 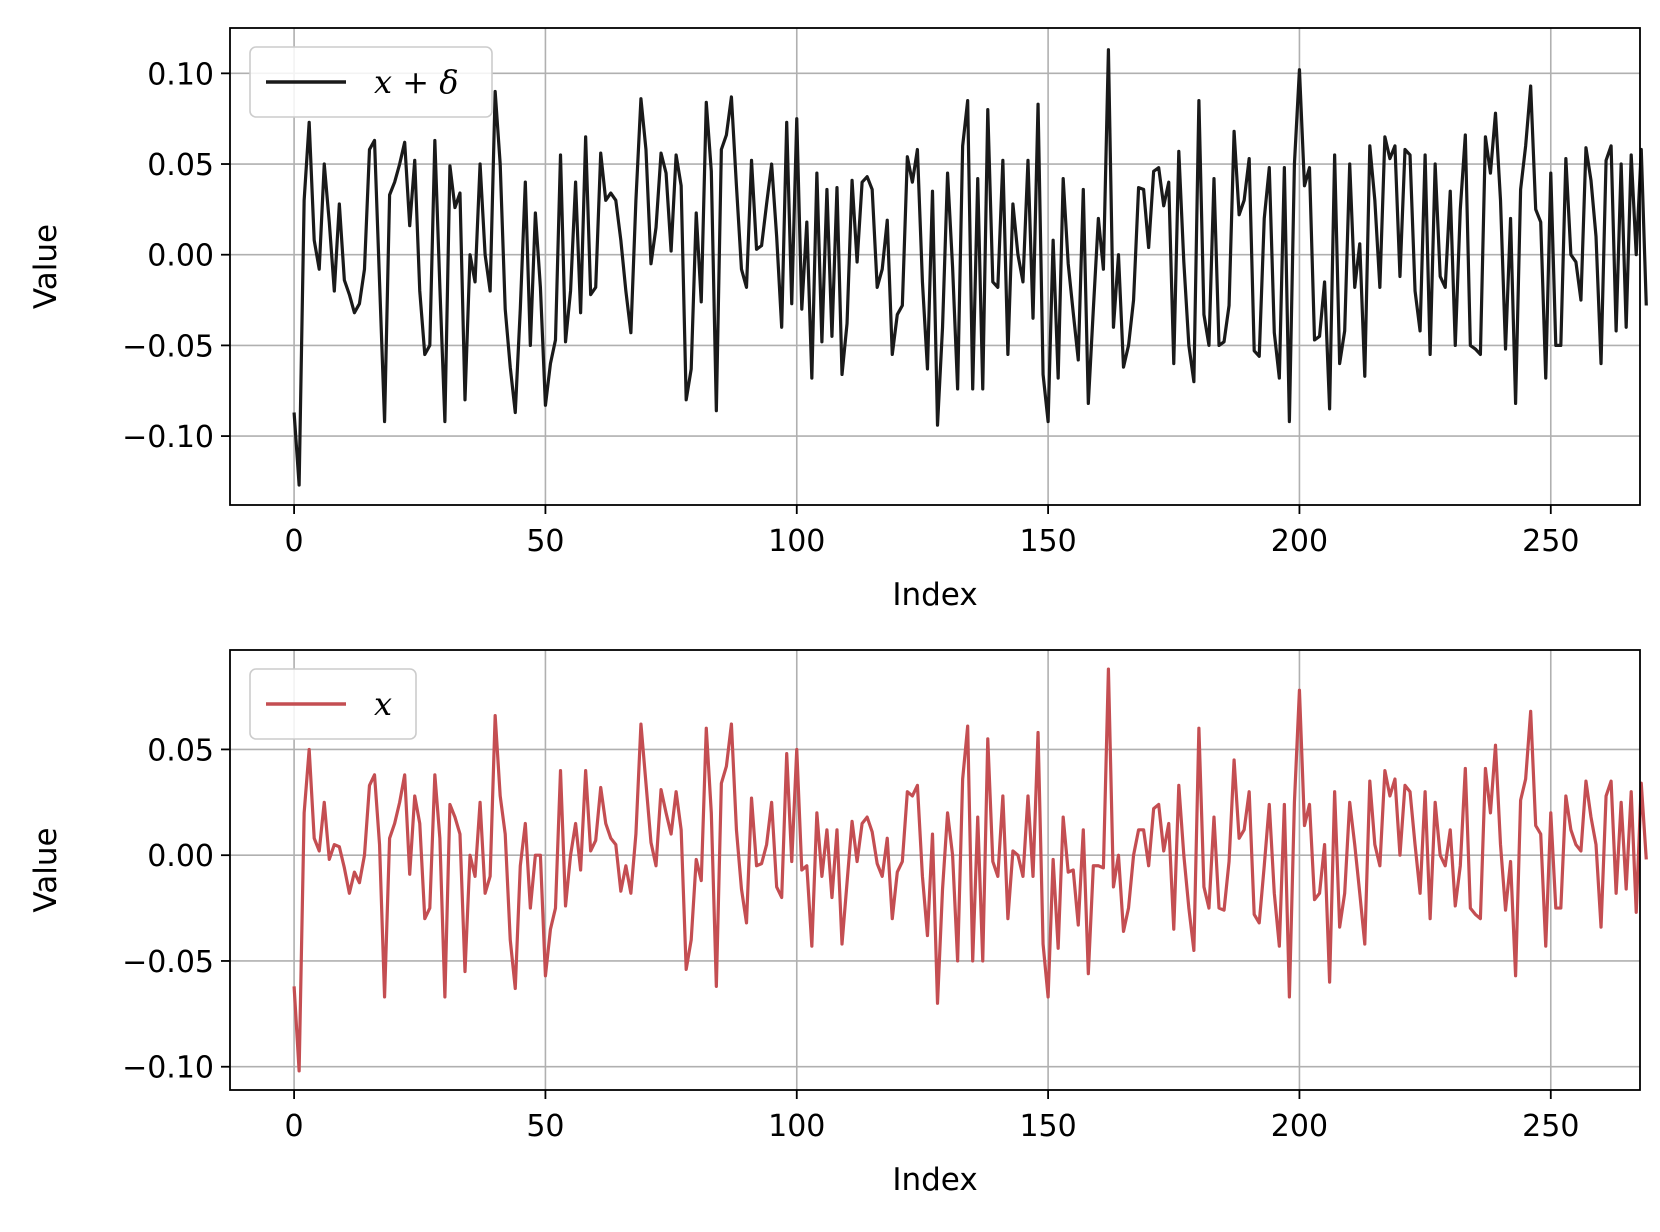 I want to click on y-tick-label: 0.10, so click(x=180, y=74).